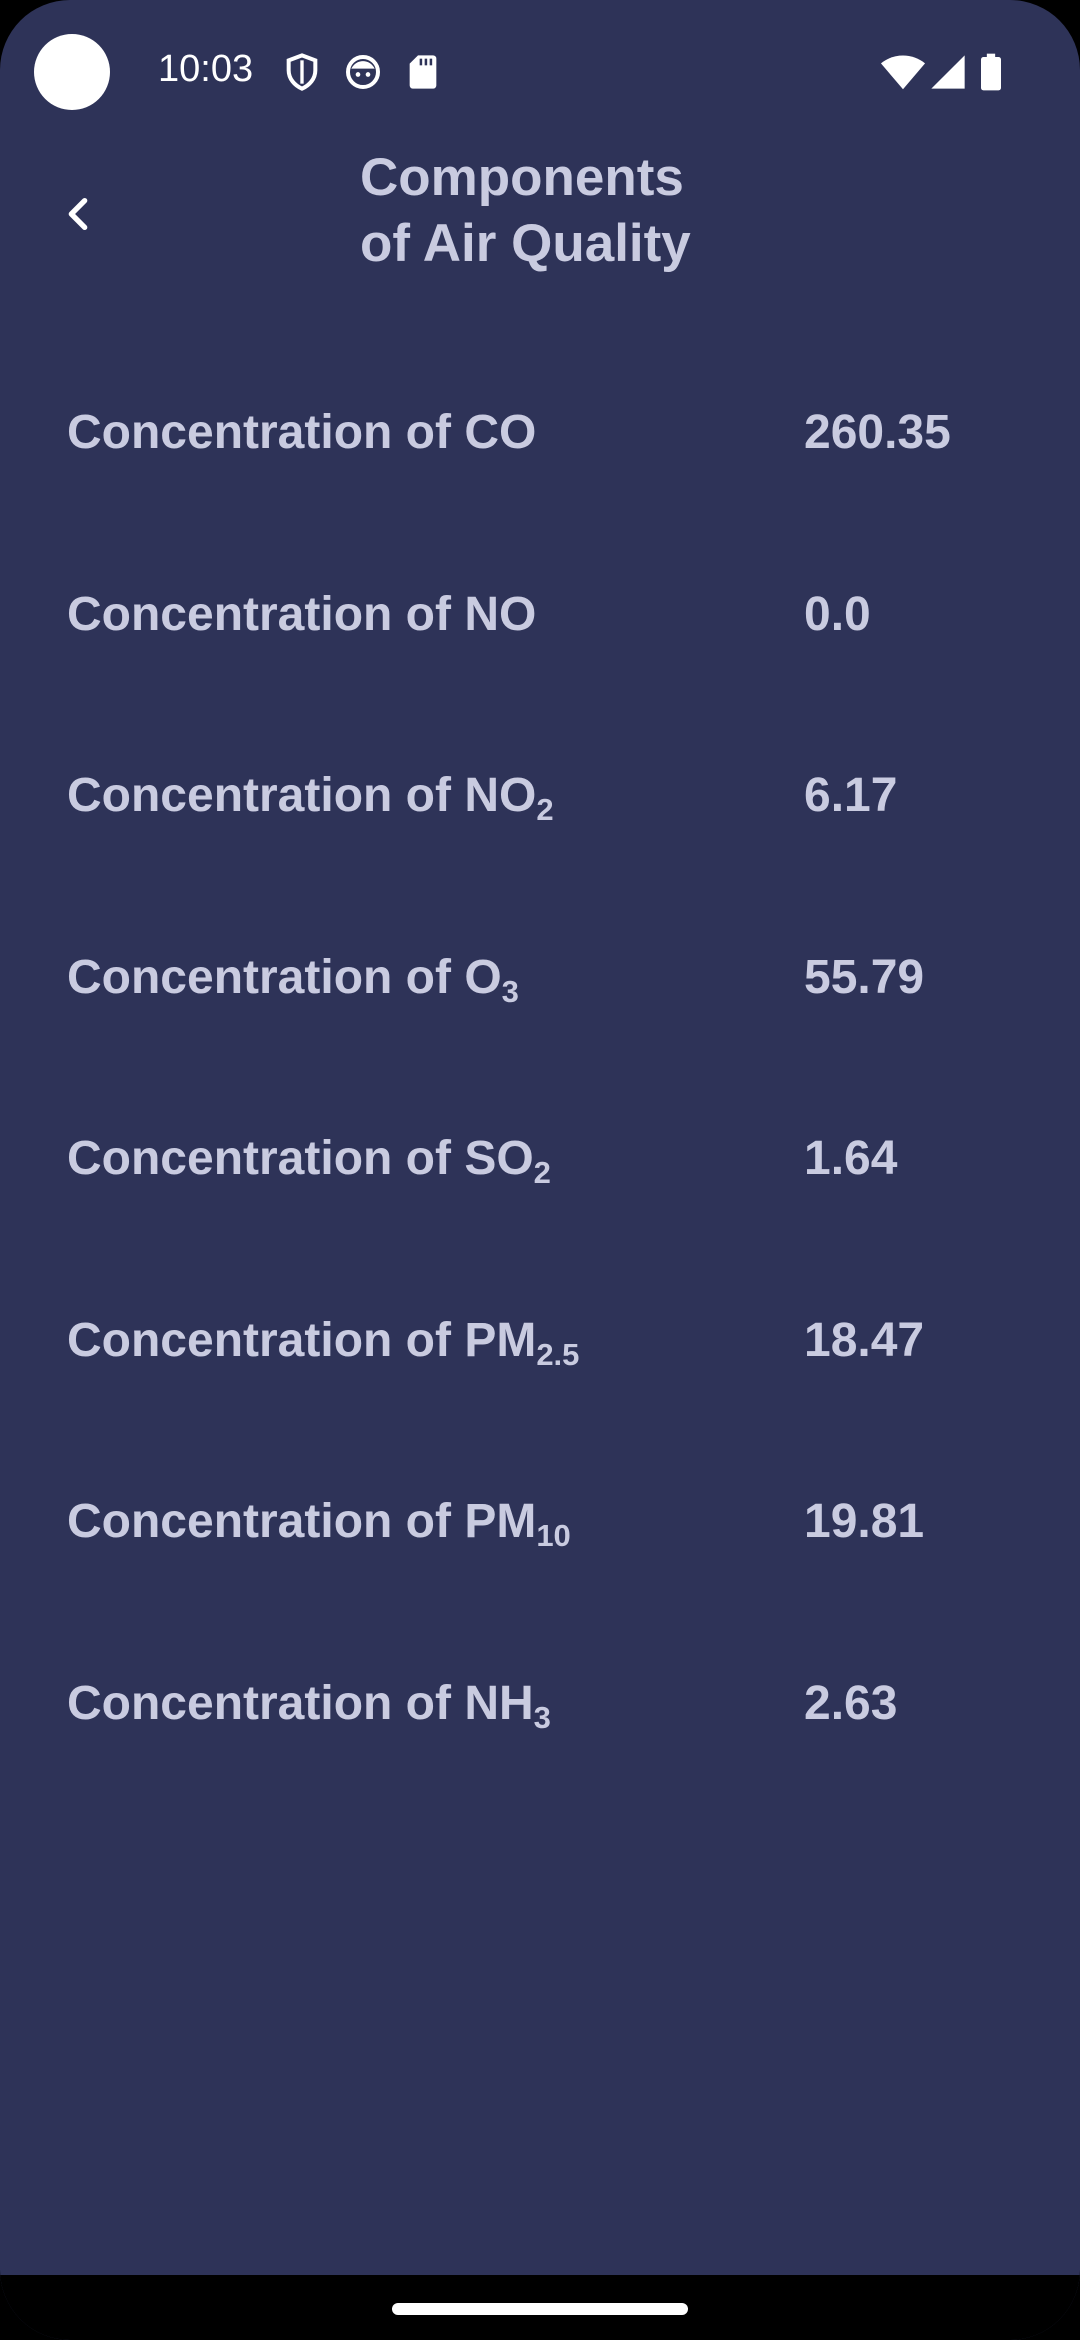  What do you see at coordinates (864, 1521) in the screenshot?
I see `component-value: 19.81` at bounding box center [864, 1521].